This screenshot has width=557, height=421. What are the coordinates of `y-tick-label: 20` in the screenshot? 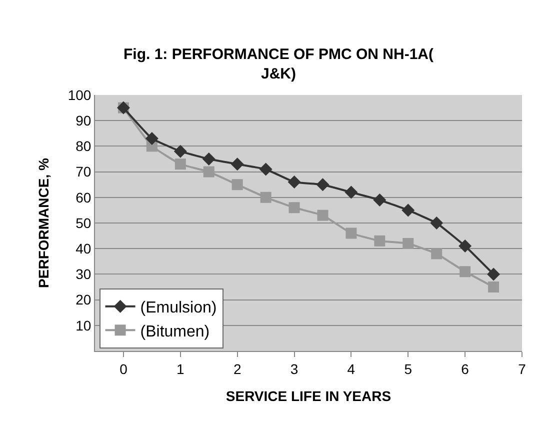 It's located at (84, 300).